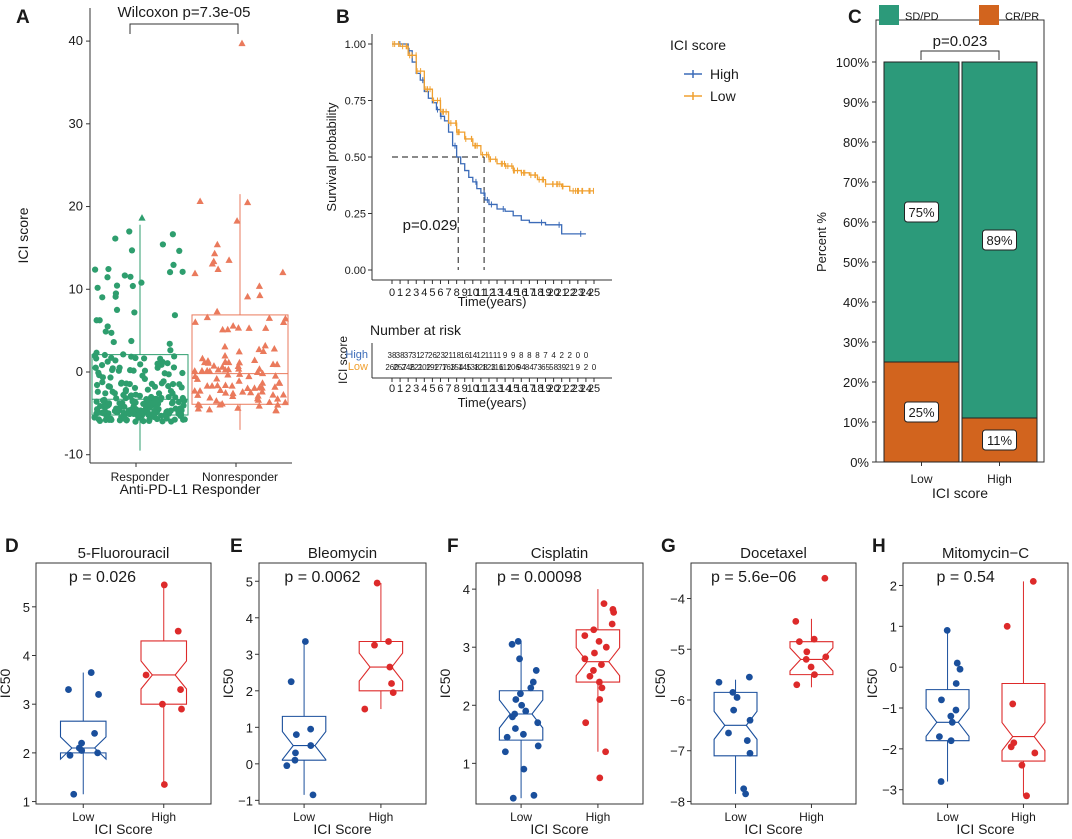 This screenshot has width=1072, height=839. What do you see at coordinates (724, 74) in the screenshot?
I see `legend-label: High` at bounding box center [724, 74].